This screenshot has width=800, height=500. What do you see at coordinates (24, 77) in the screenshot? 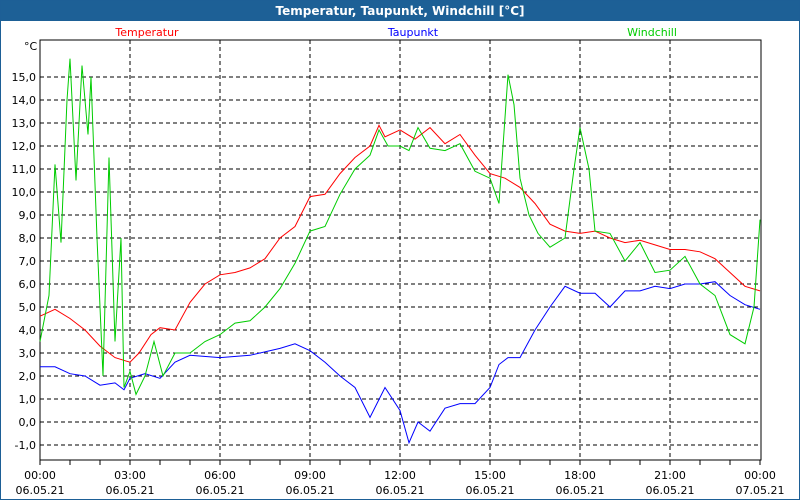
I see `y-tick-label: 15,0` at bounding box center [24, 77].